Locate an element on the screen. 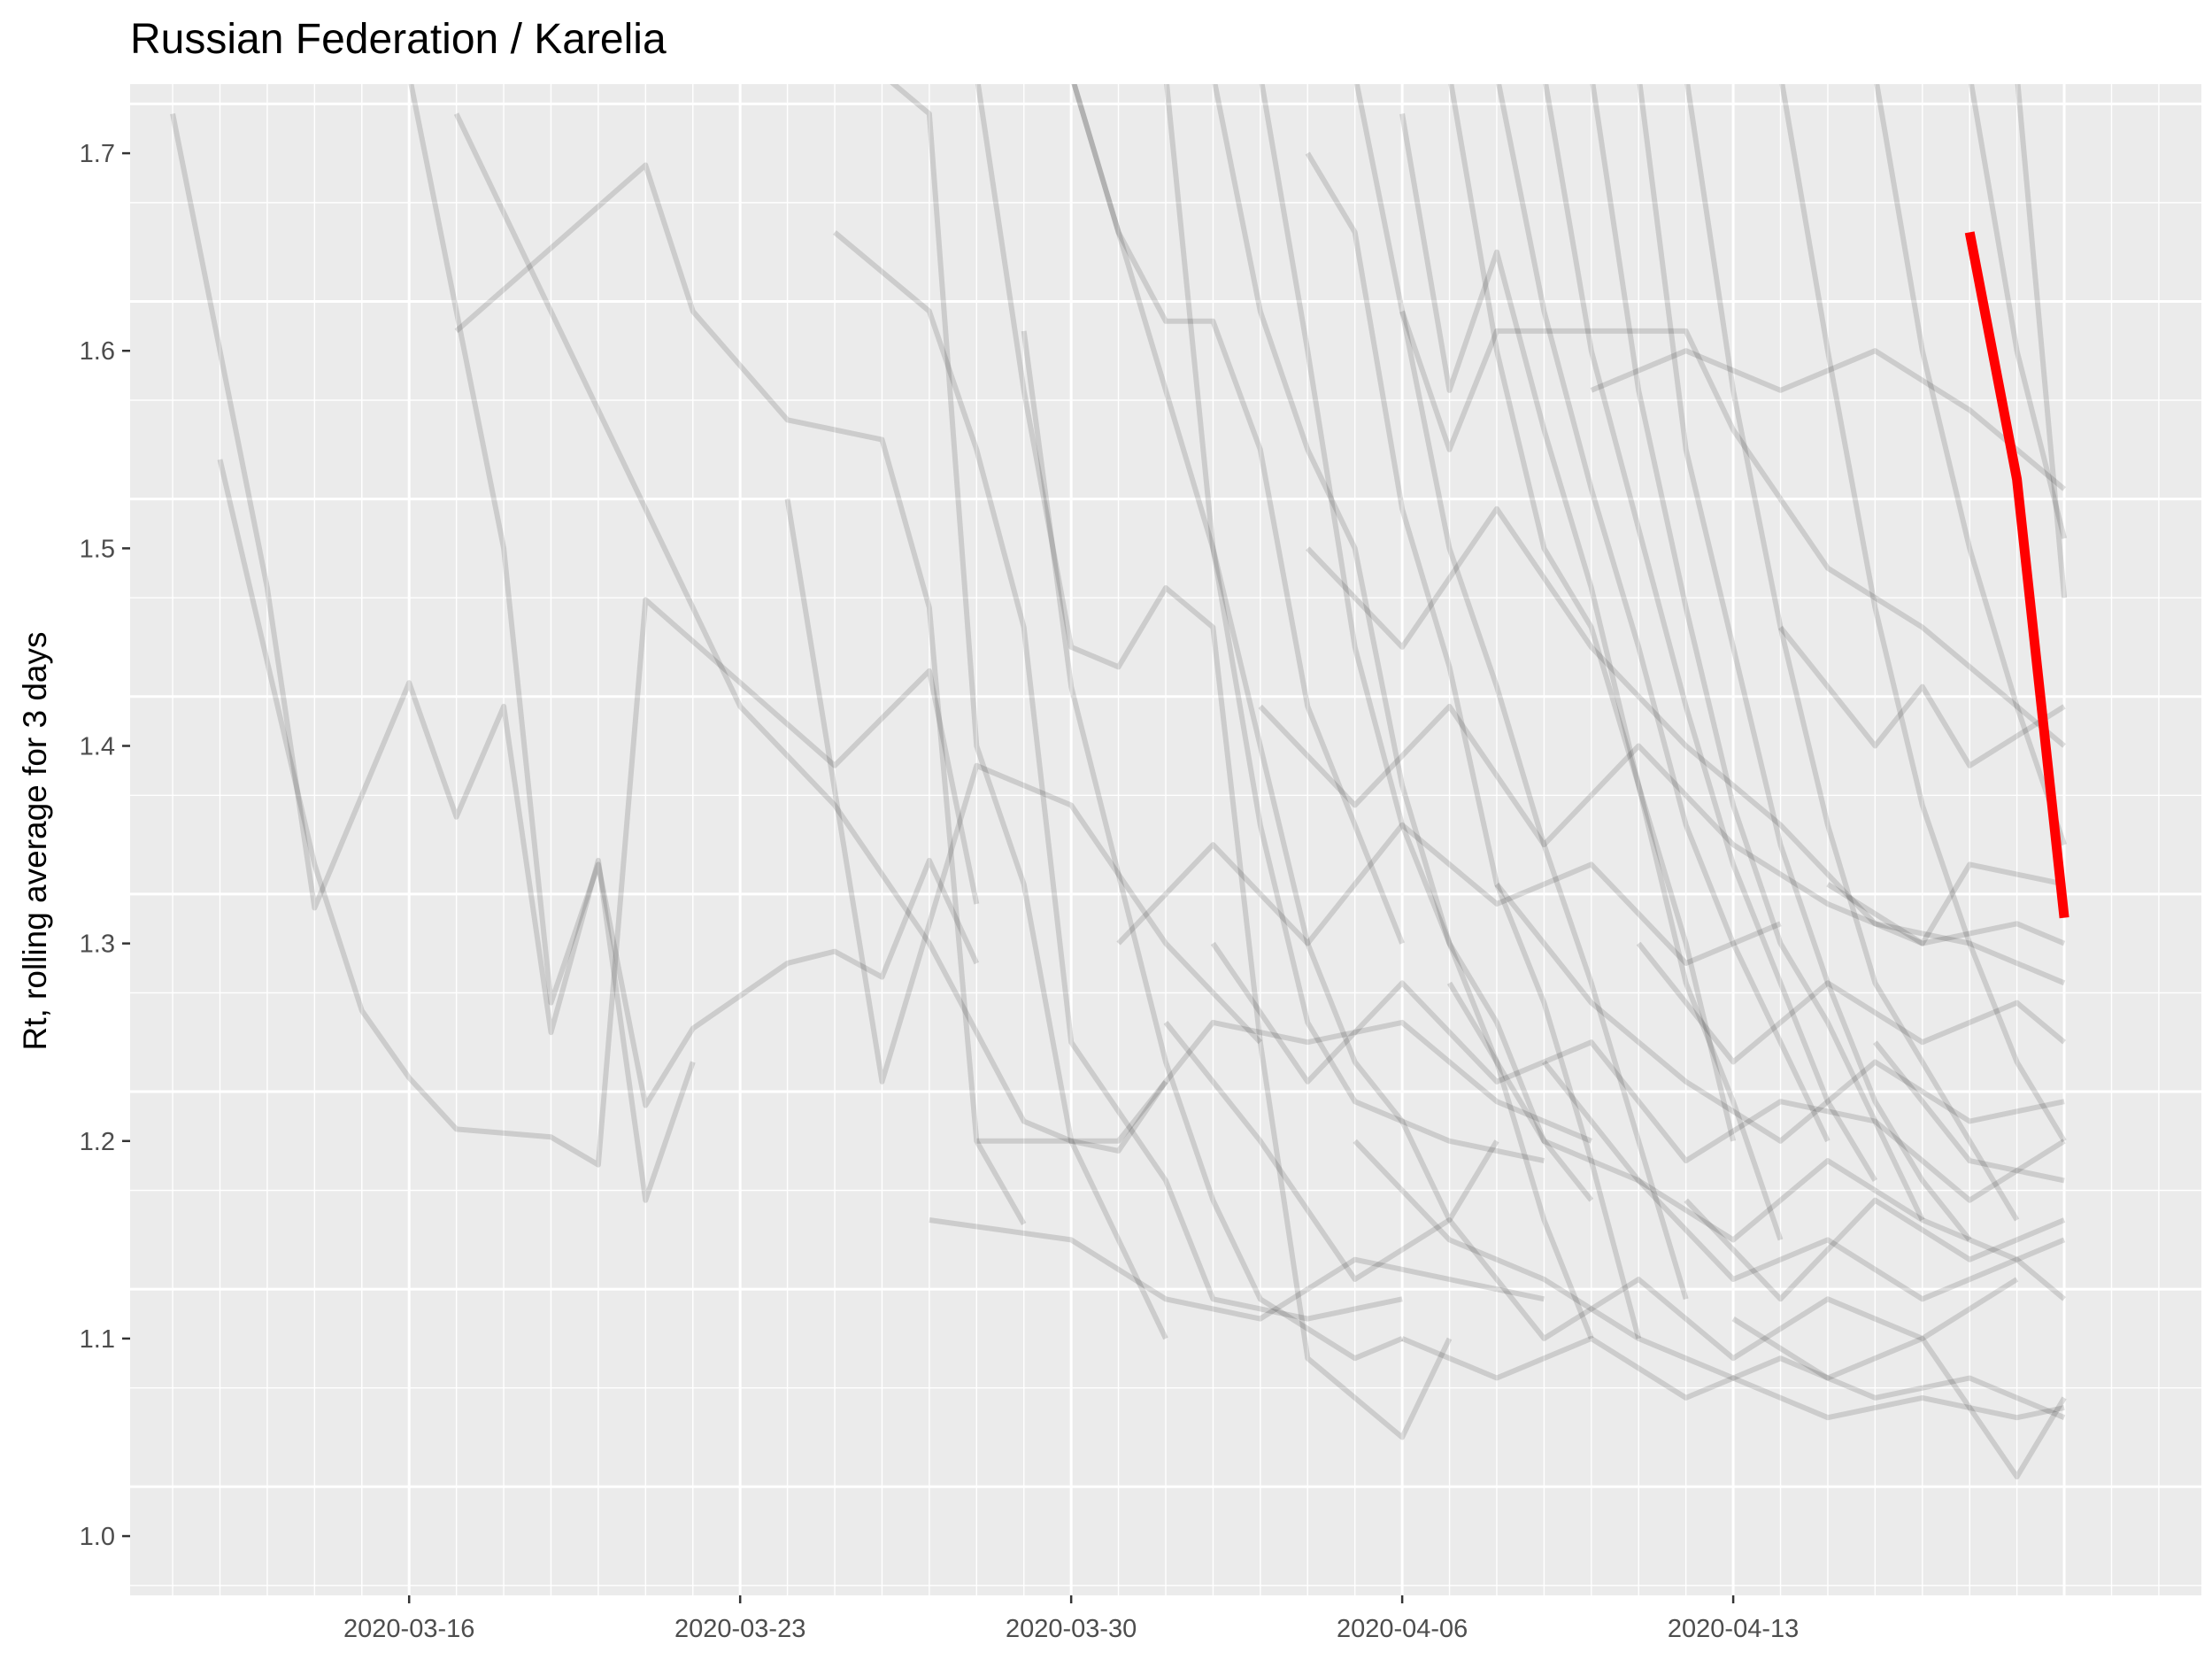 This screenshot has width=2212, height=1660. y-tick-label: 1.6 is located at coordinates (97, 351).